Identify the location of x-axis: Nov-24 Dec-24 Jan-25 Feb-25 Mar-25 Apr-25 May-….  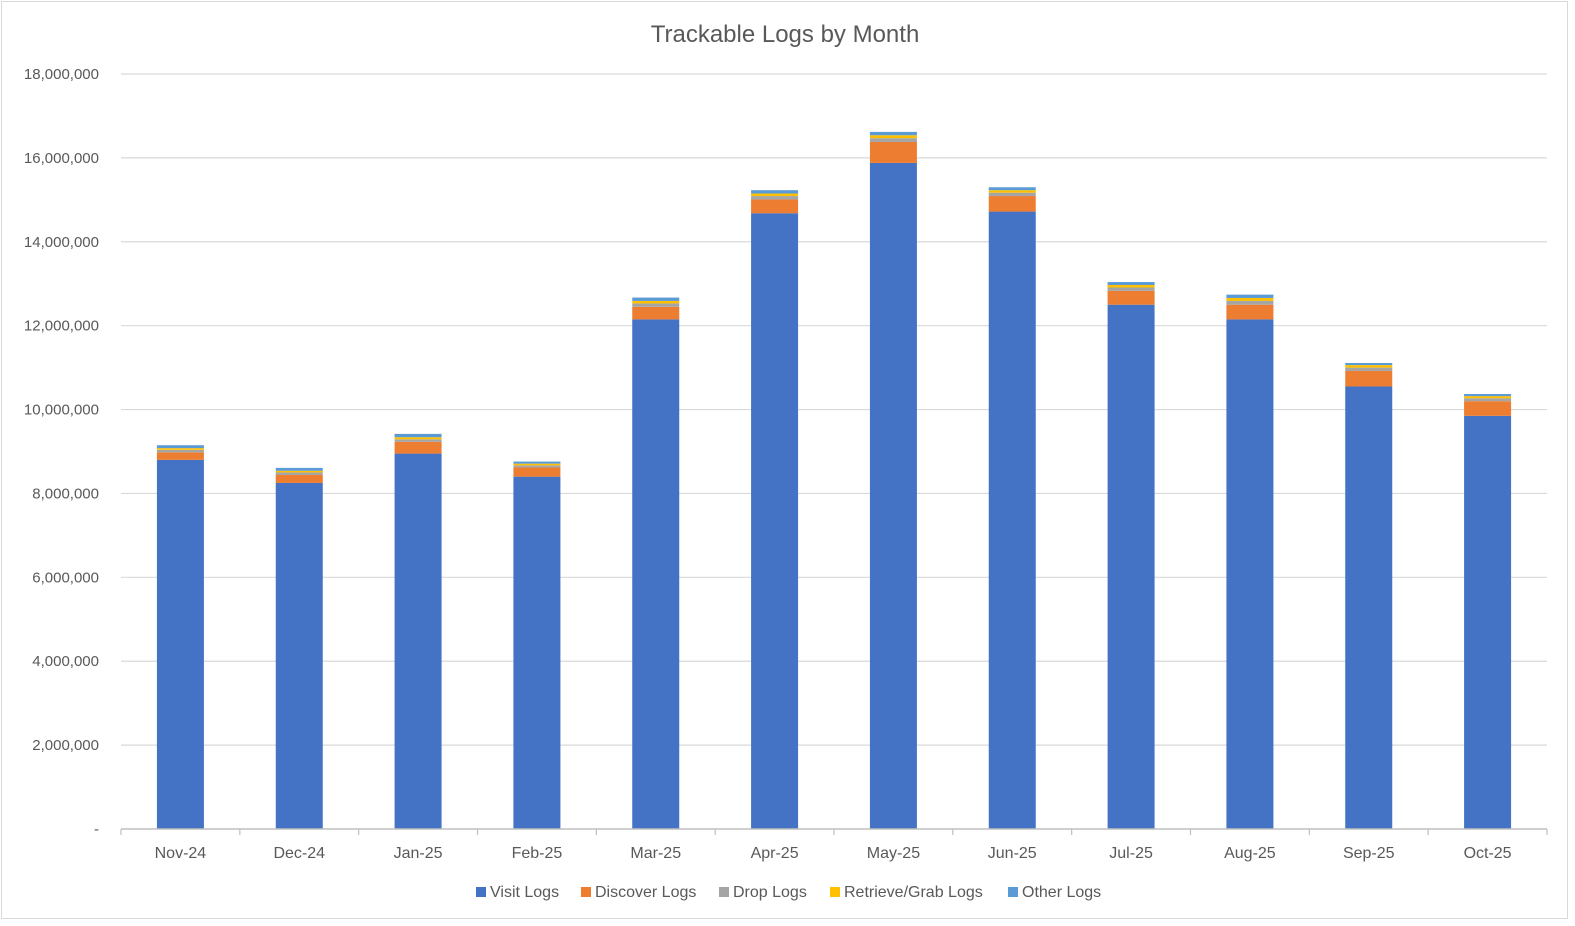
(834, 845).